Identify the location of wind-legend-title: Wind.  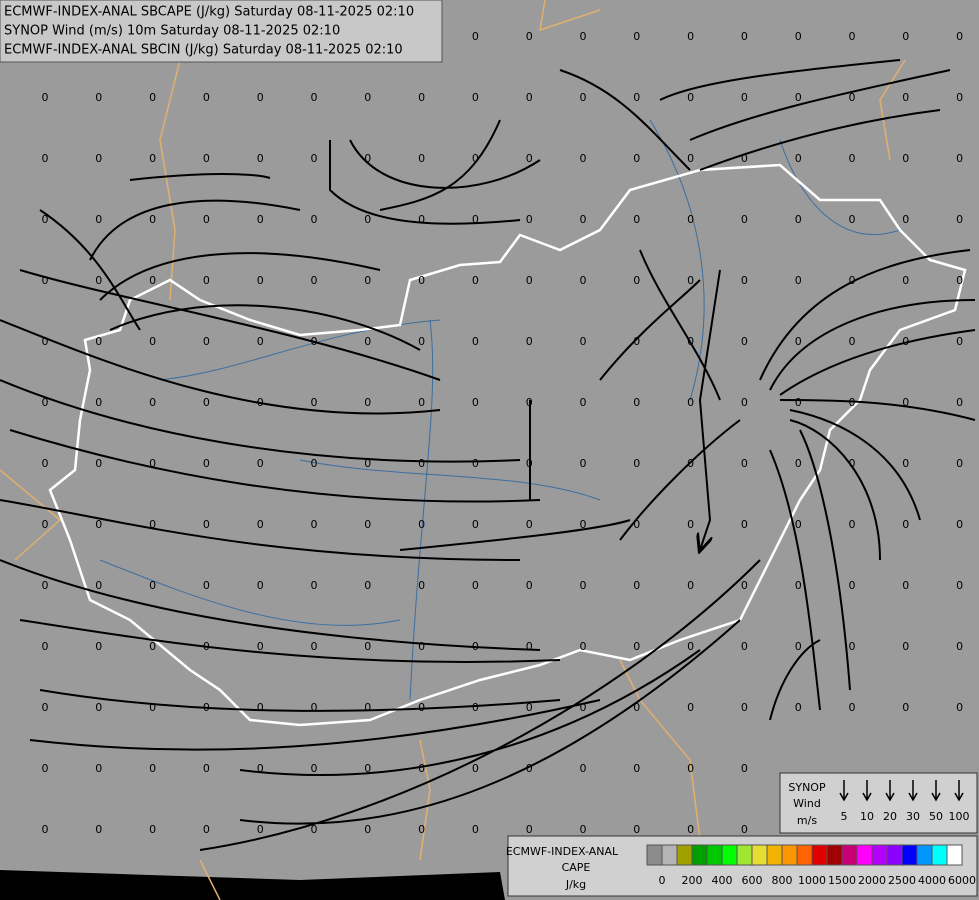
(807, 803).